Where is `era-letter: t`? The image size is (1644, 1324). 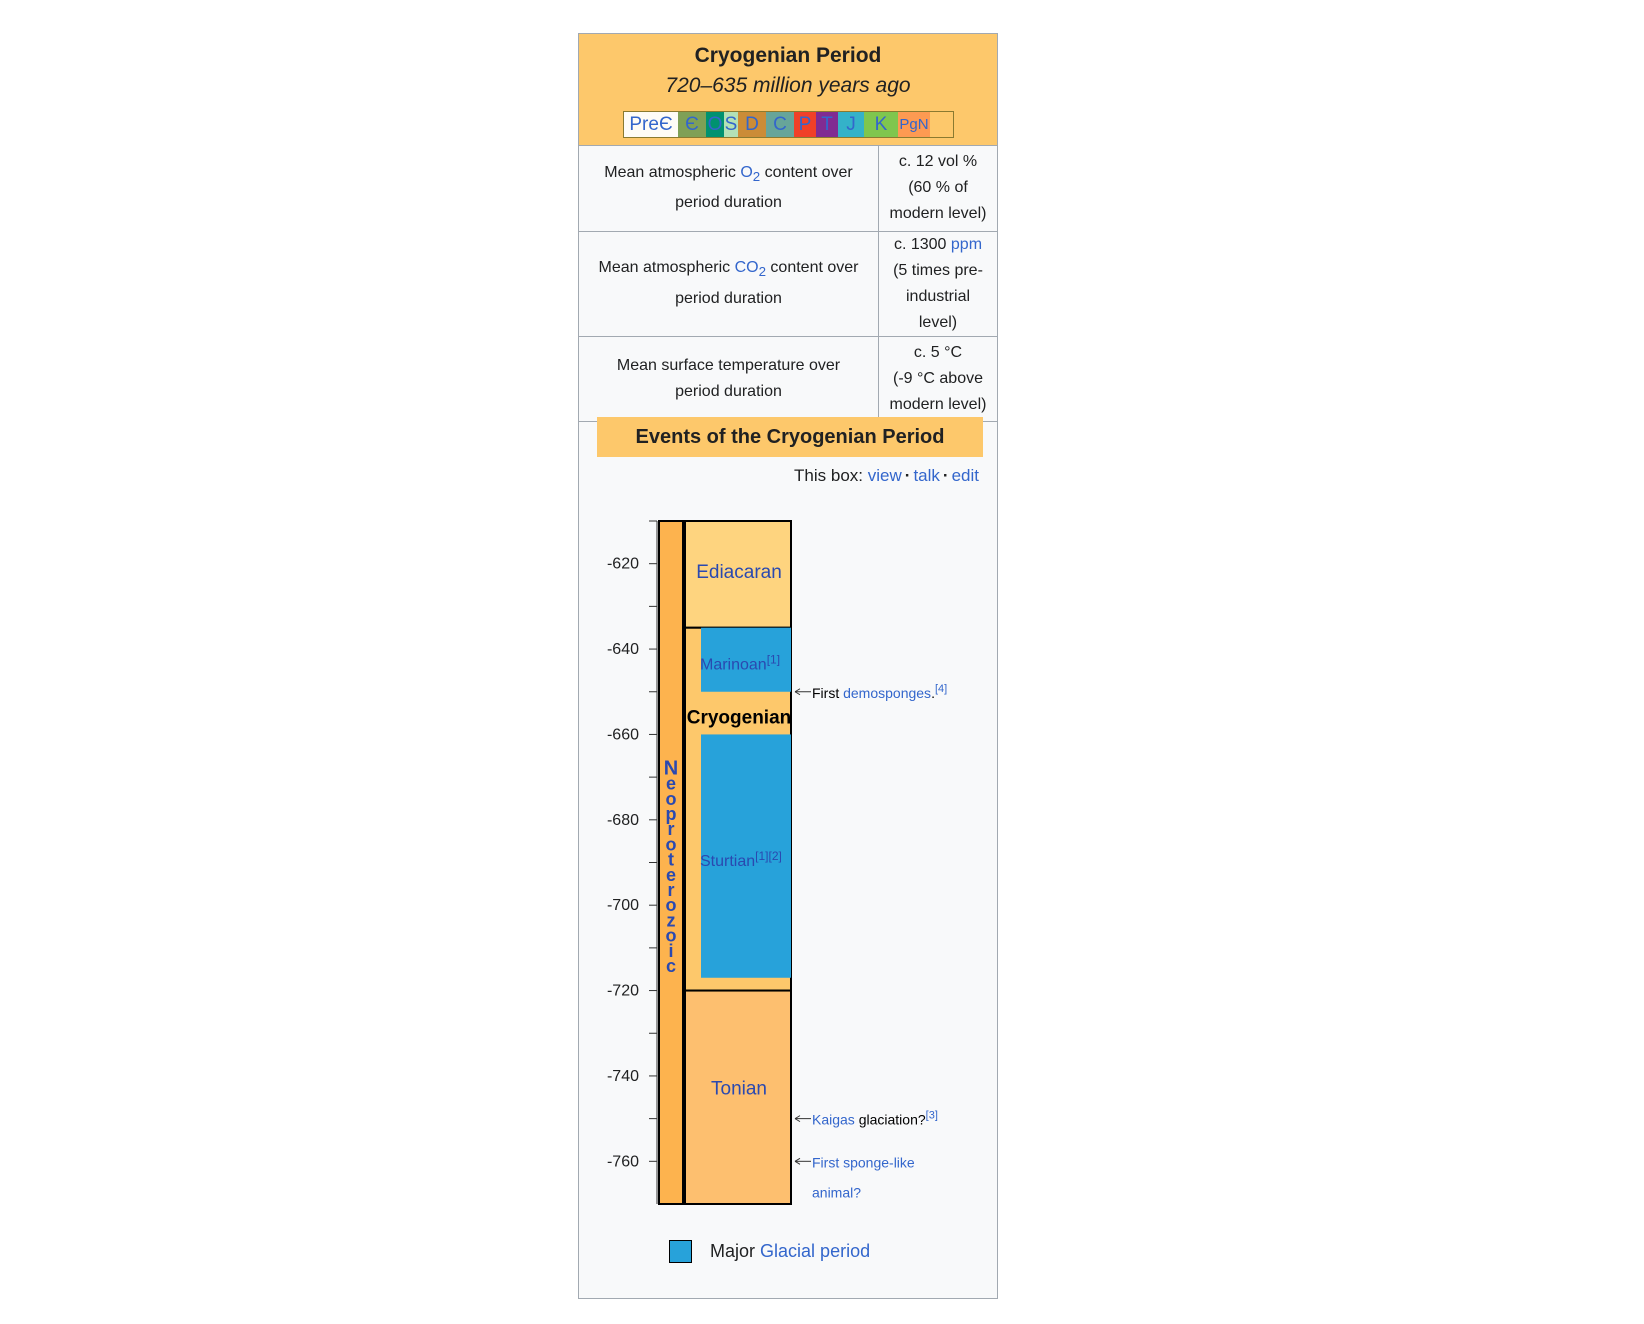
era-letter: t is located at coordinates (671, 860).